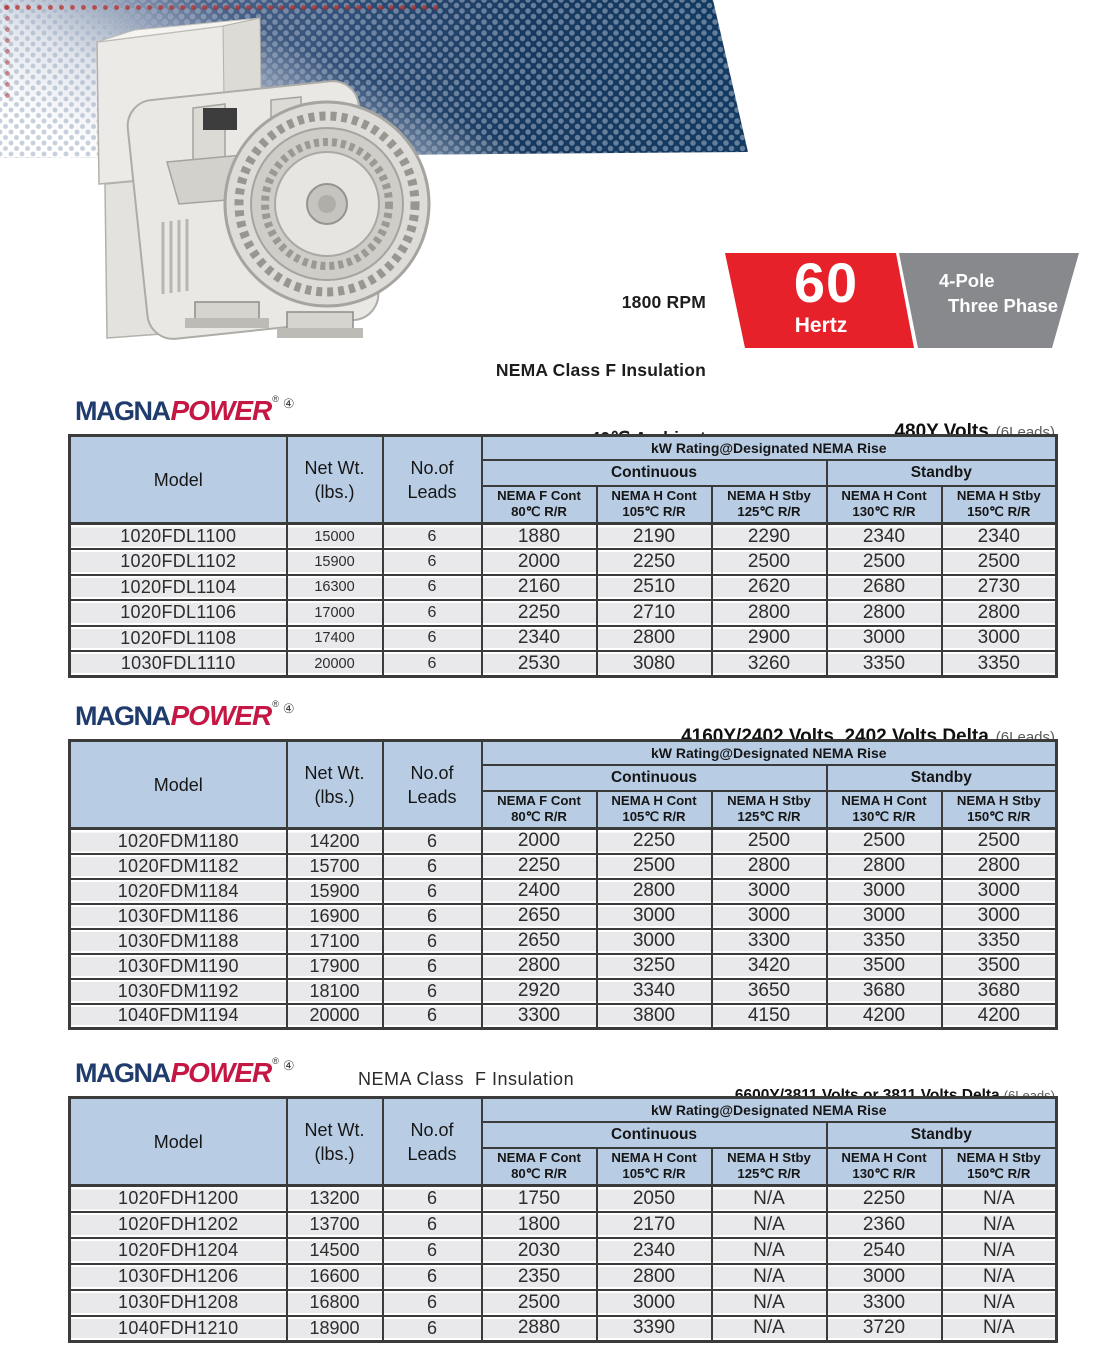  I want to click on col-header-continuous: Continuous, so click(654, 472).